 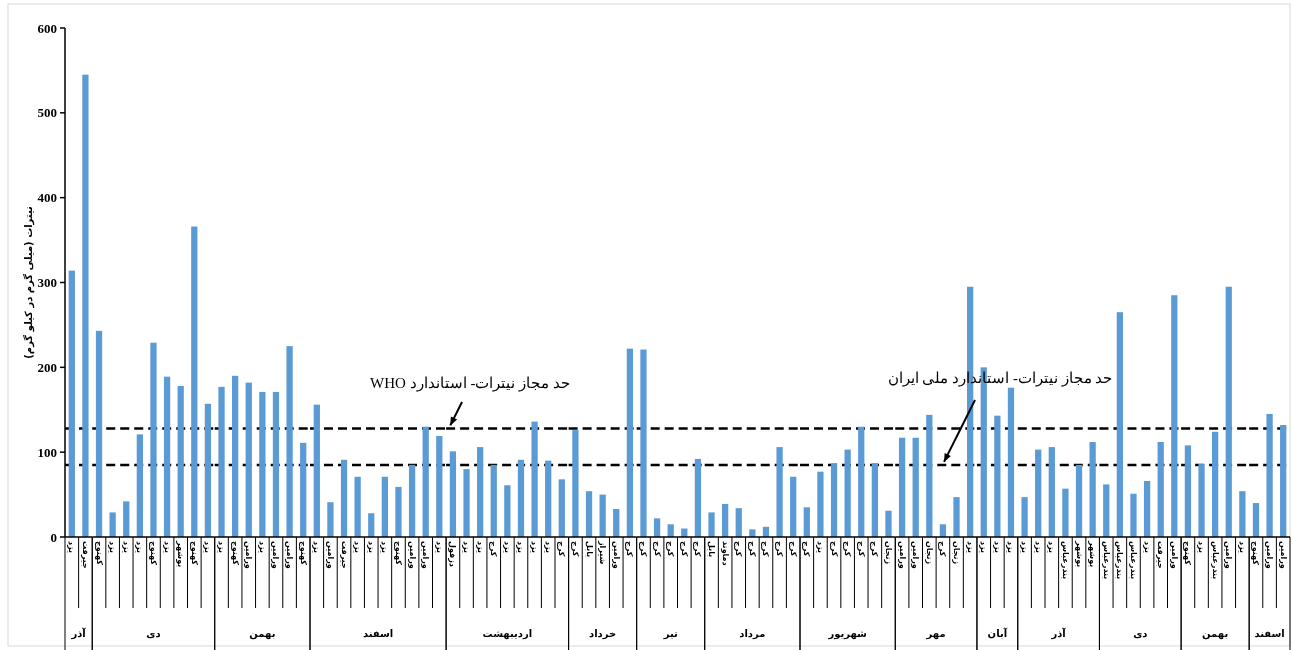 I want to click on x-axis-title: مهر, so click(x=935, y=633).